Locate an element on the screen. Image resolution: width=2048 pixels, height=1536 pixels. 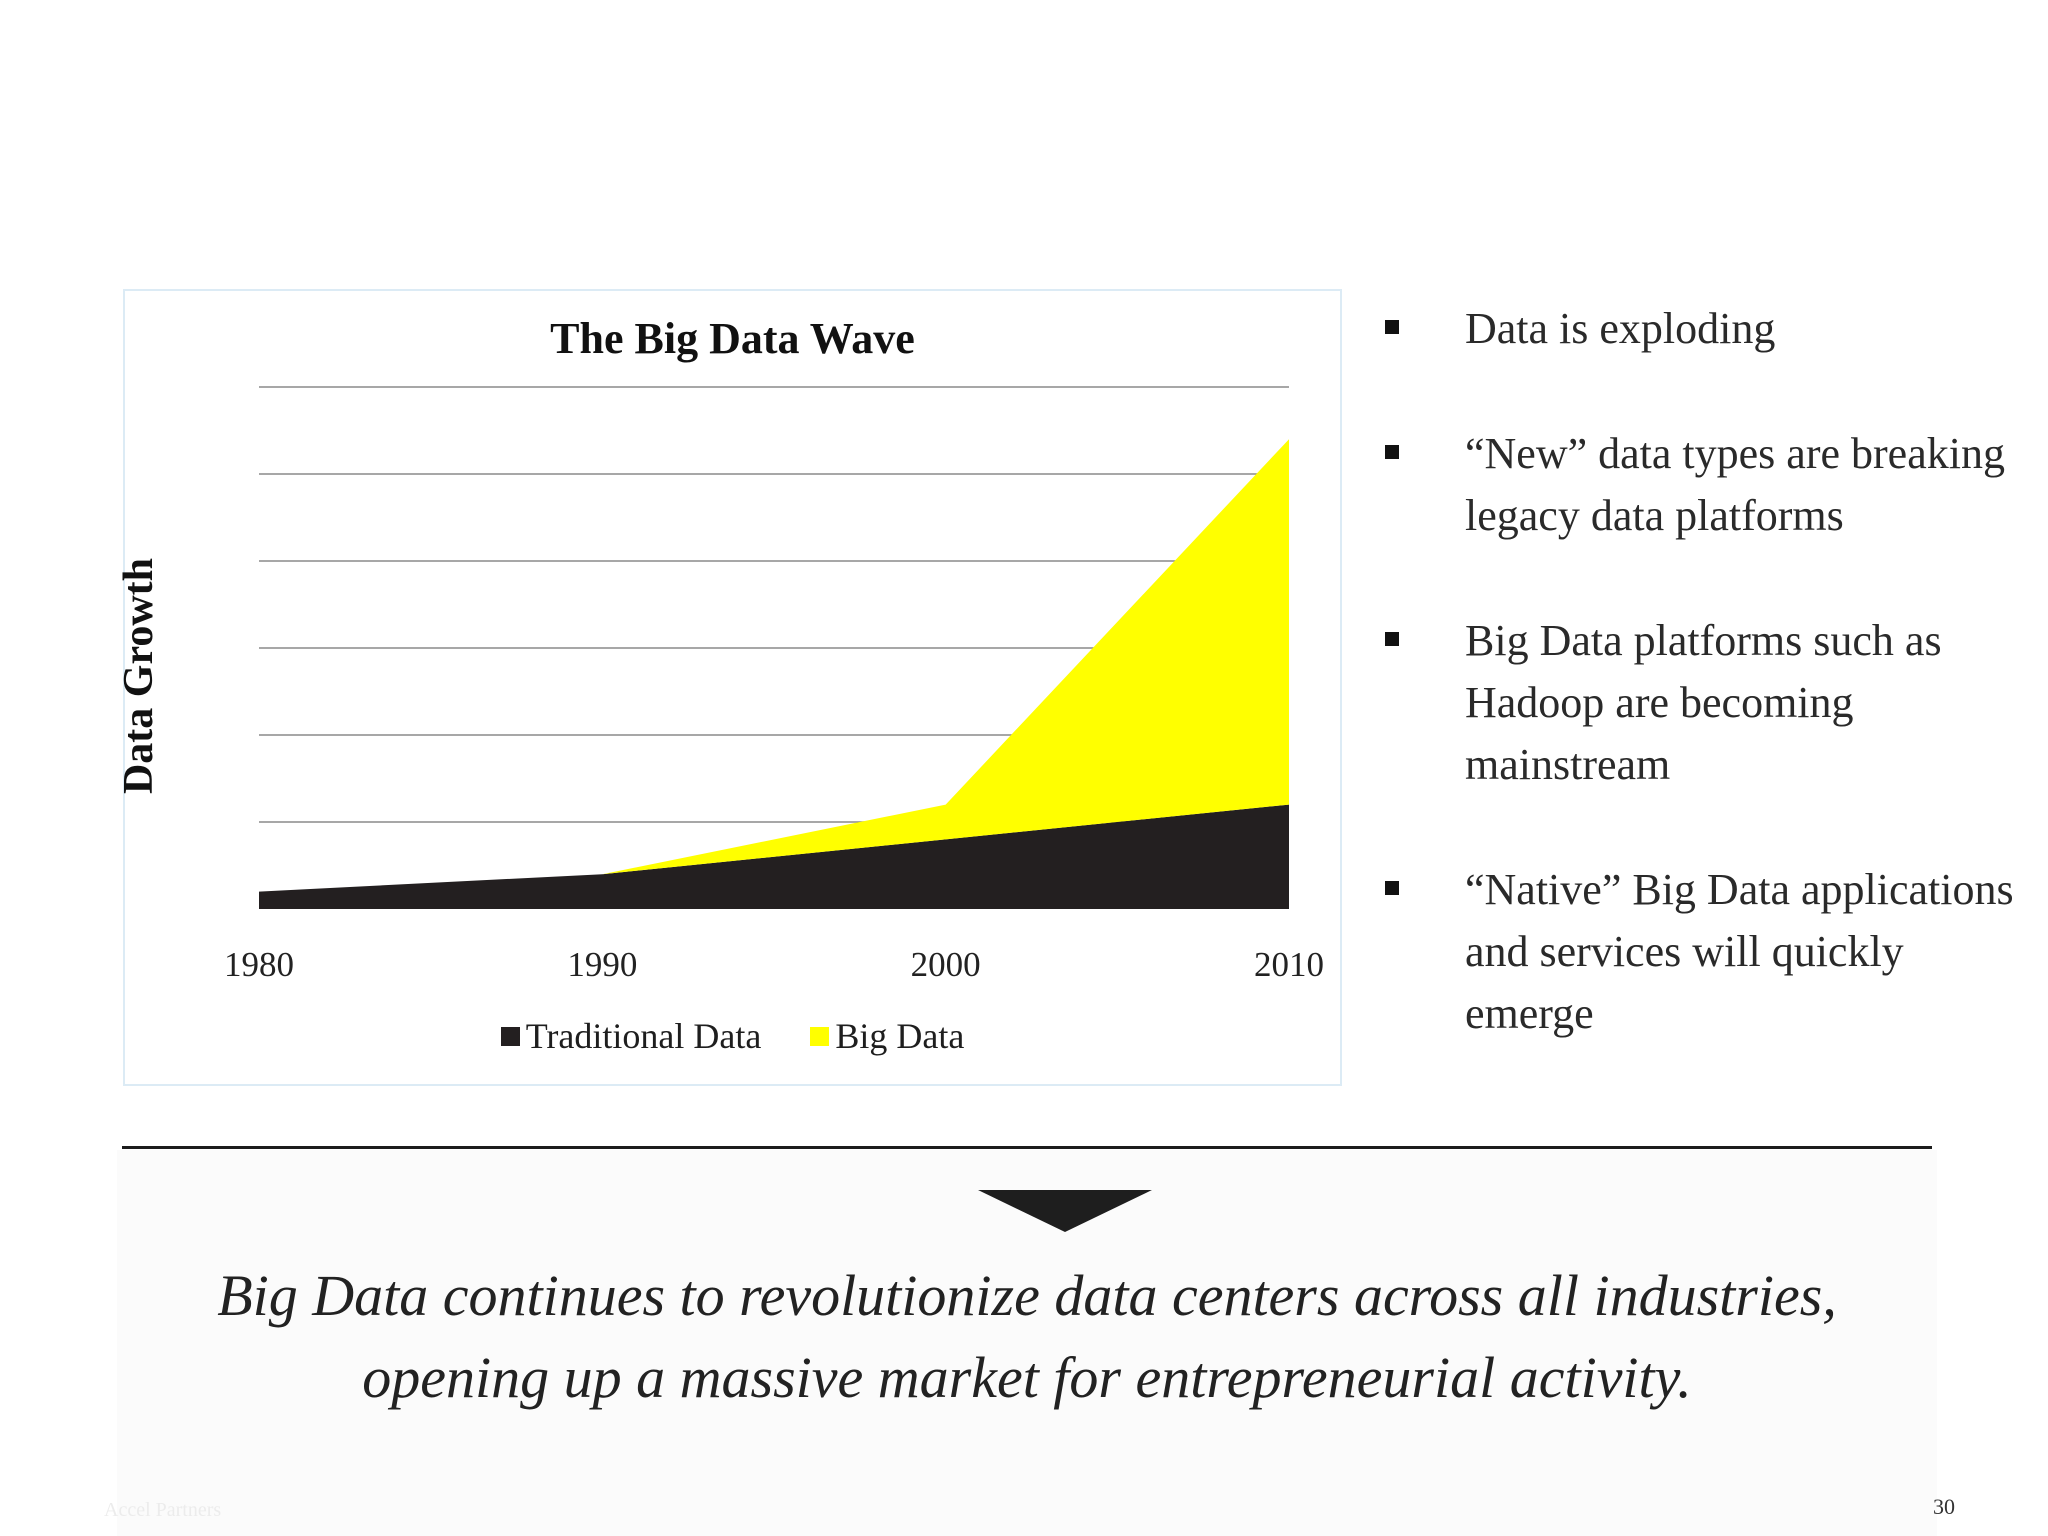
chart-title: The Big Data Wave is located at coordinates (732, 338).